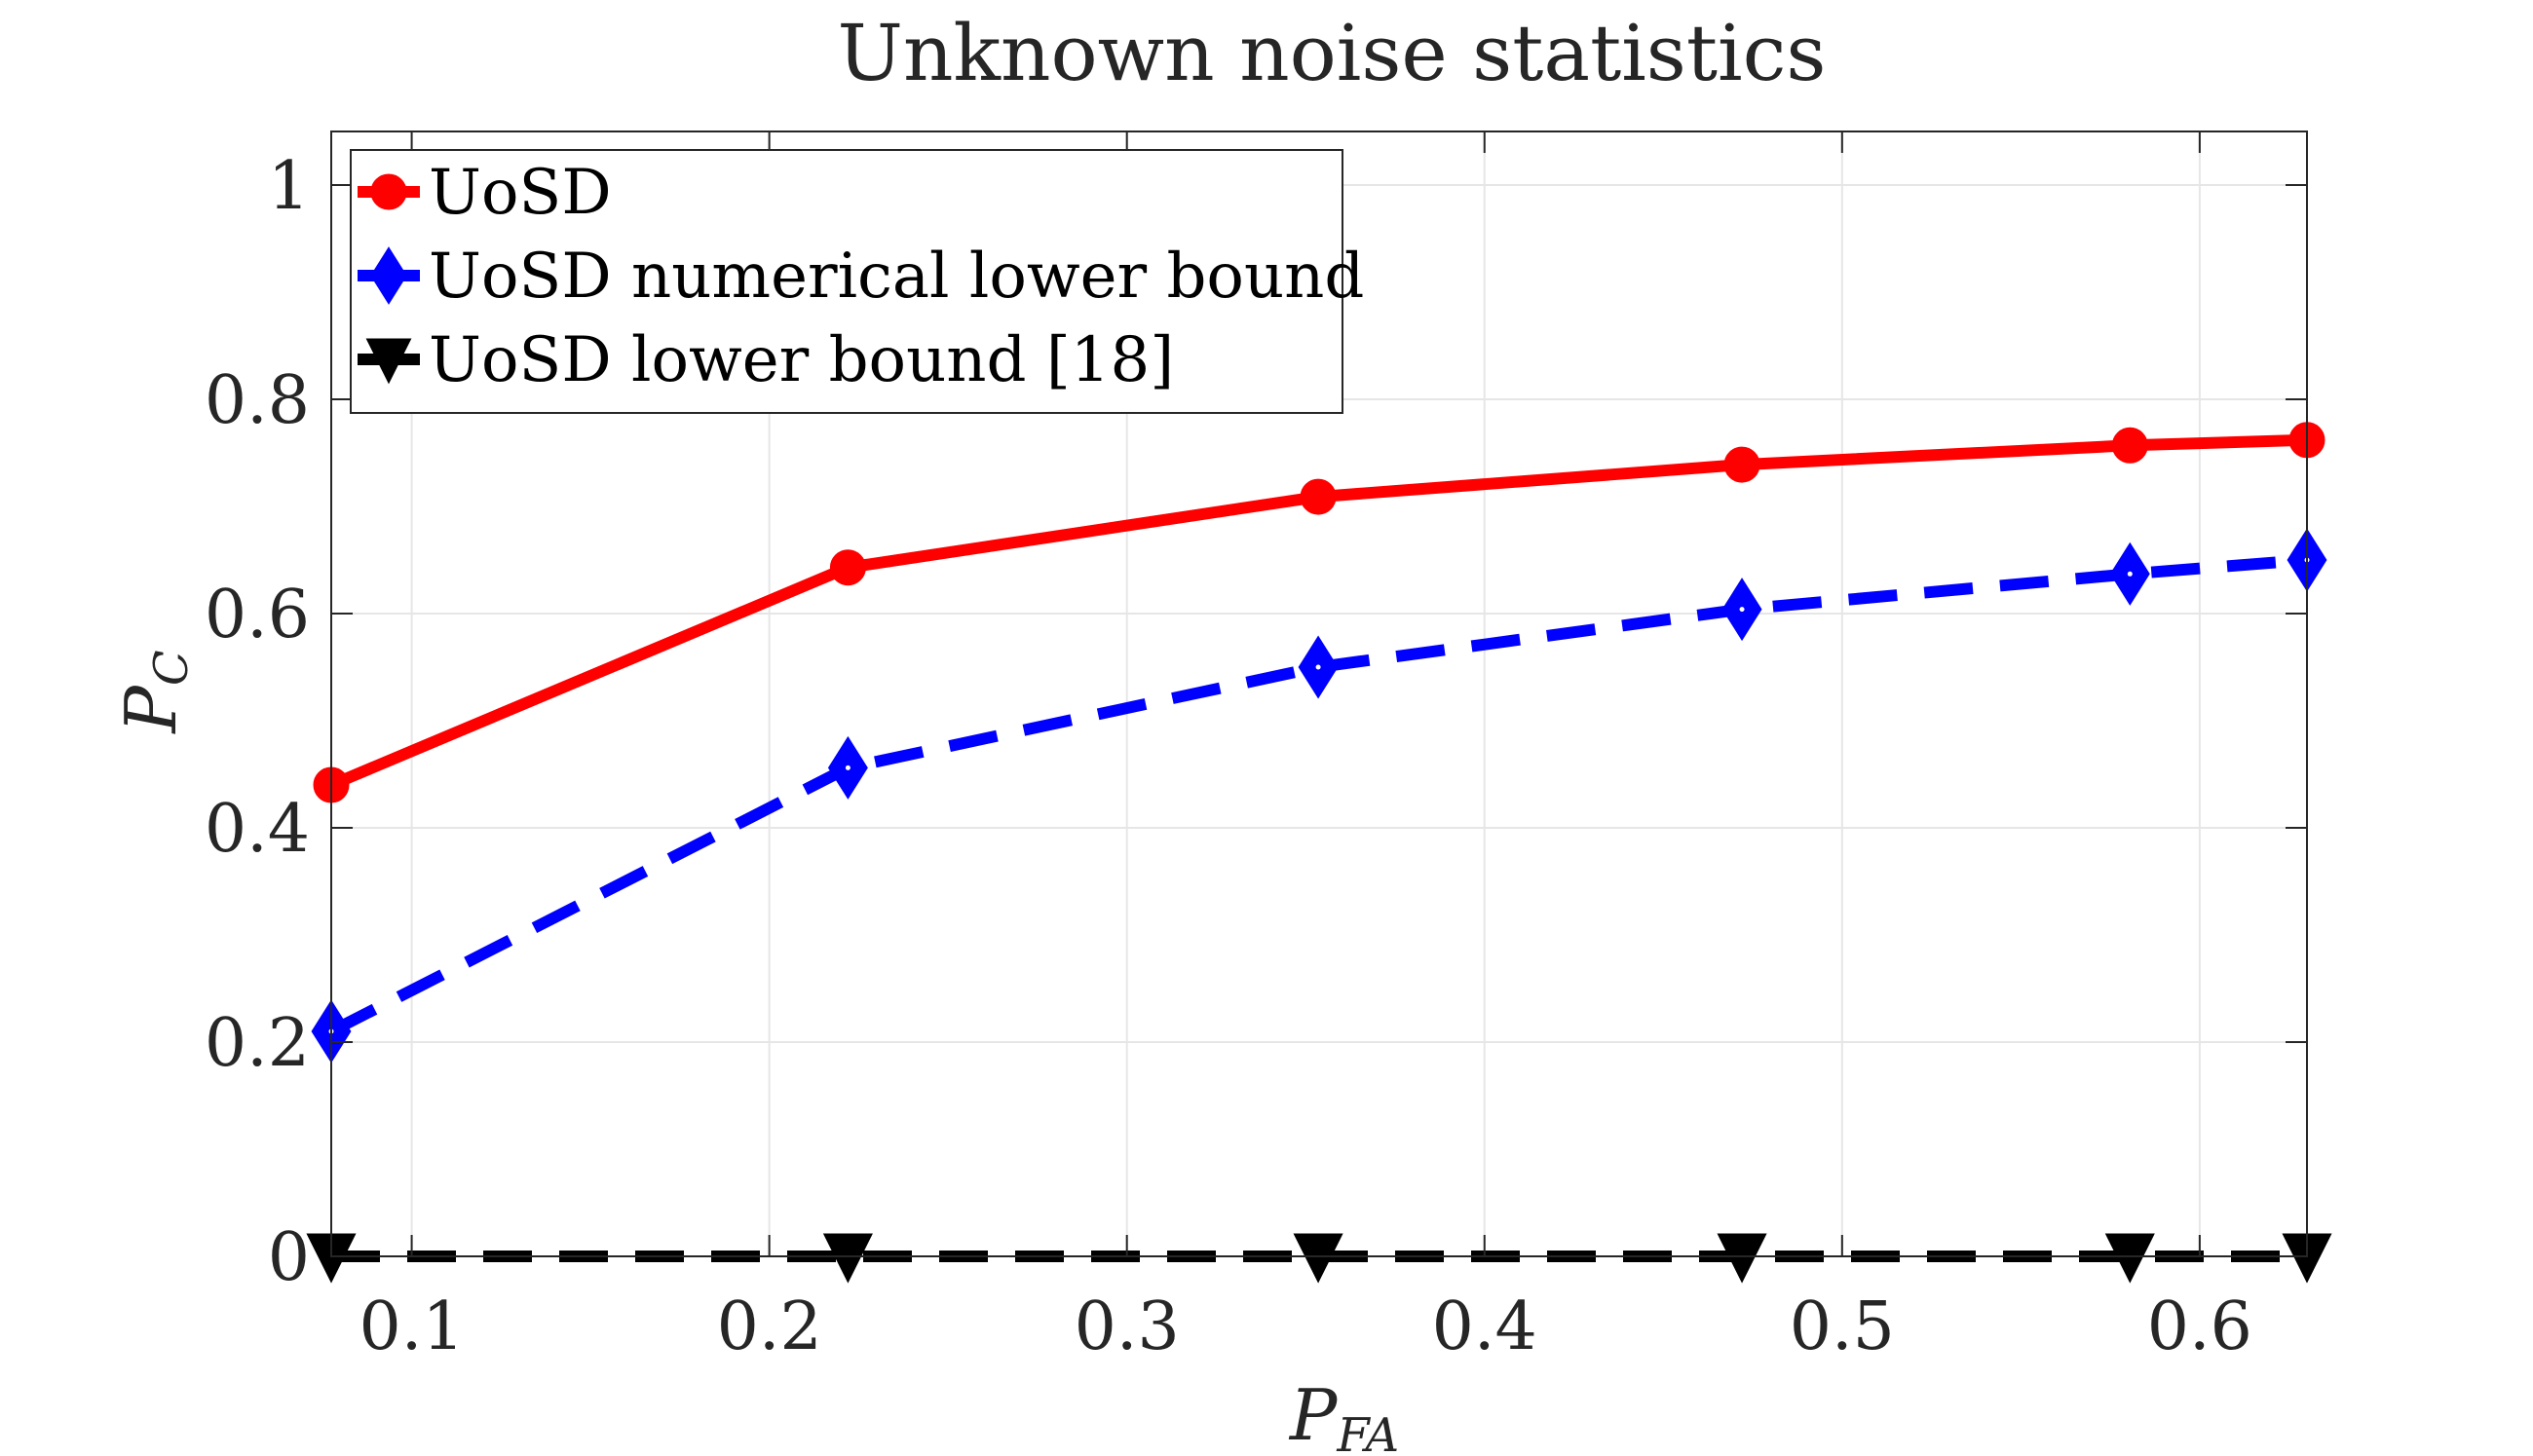 This screenshot has width=2533, height=1456. What do you see at coordinates (1127, 1326) in the screenshot?
I see `x-tick-label: 0.3` at bounding box center [1127, 1326].